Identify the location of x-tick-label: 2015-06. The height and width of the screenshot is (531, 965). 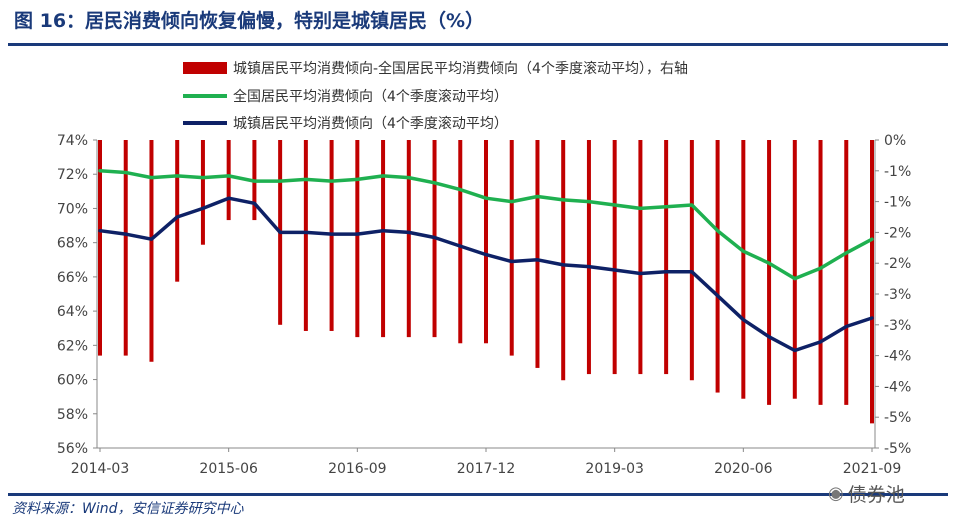
(228, 469).